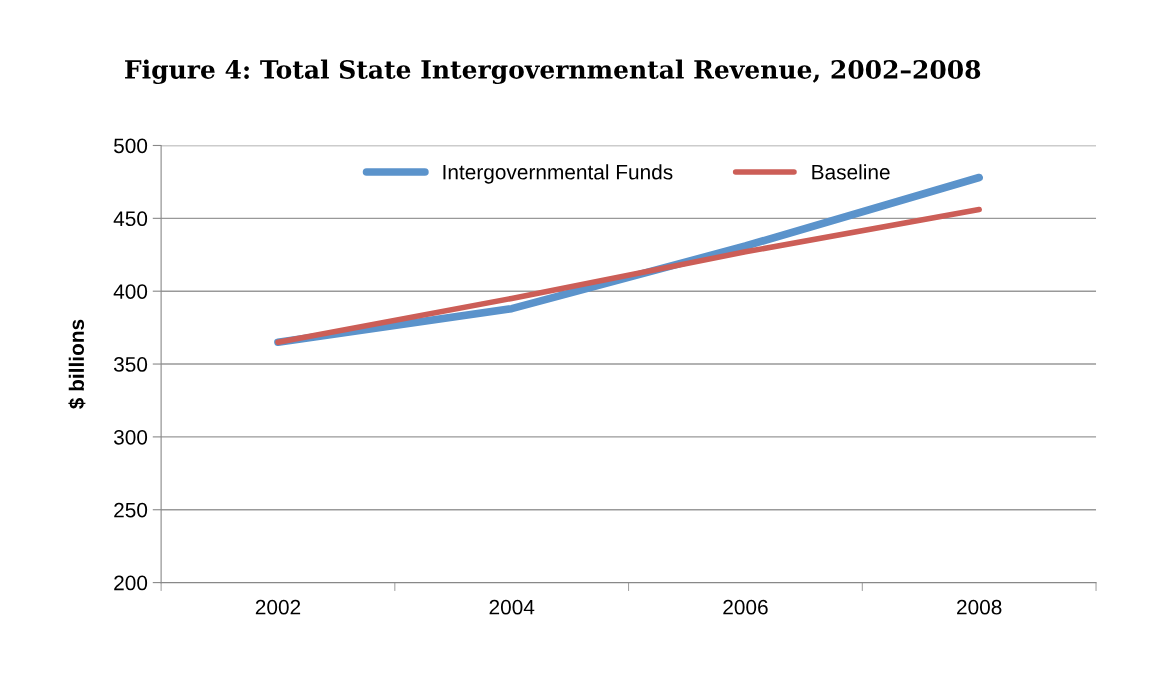 Image resolution: width=1176 pixels, height=683 pixels. I want to click on y-tick-label: 300, so click(130, 437).